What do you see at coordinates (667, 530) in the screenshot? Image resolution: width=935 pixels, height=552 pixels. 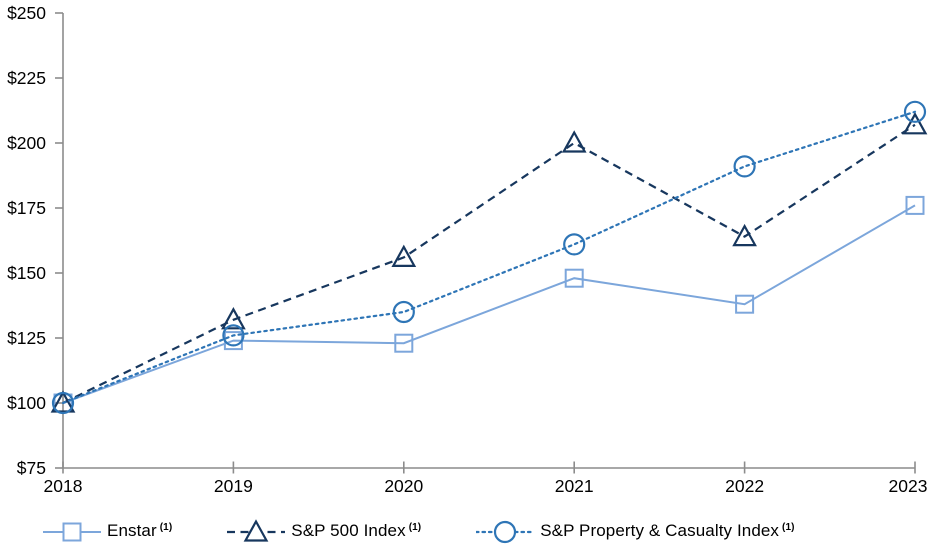 I see `legend-label-s-p-property-casualty-index: S&P Property & Casualty Index (1)` at bounding box center [667, 530].